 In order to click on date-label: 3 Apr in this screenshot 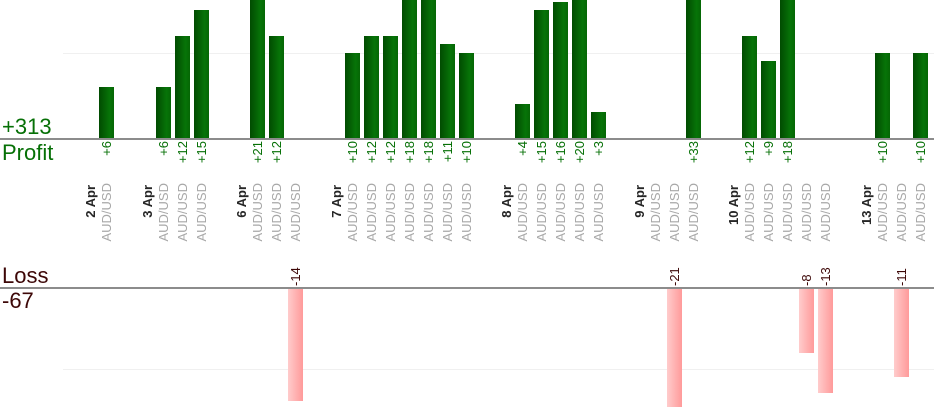, I will do `click(147, 201)`.